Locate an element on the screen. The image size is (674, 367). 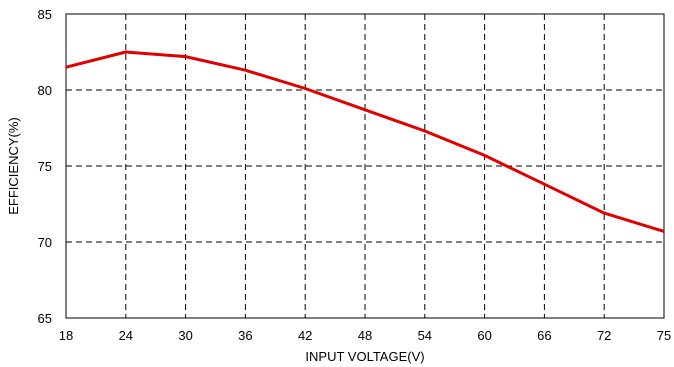
y-tick-labels: 85 80 75 70 65 is located at coordinates (45, 166).